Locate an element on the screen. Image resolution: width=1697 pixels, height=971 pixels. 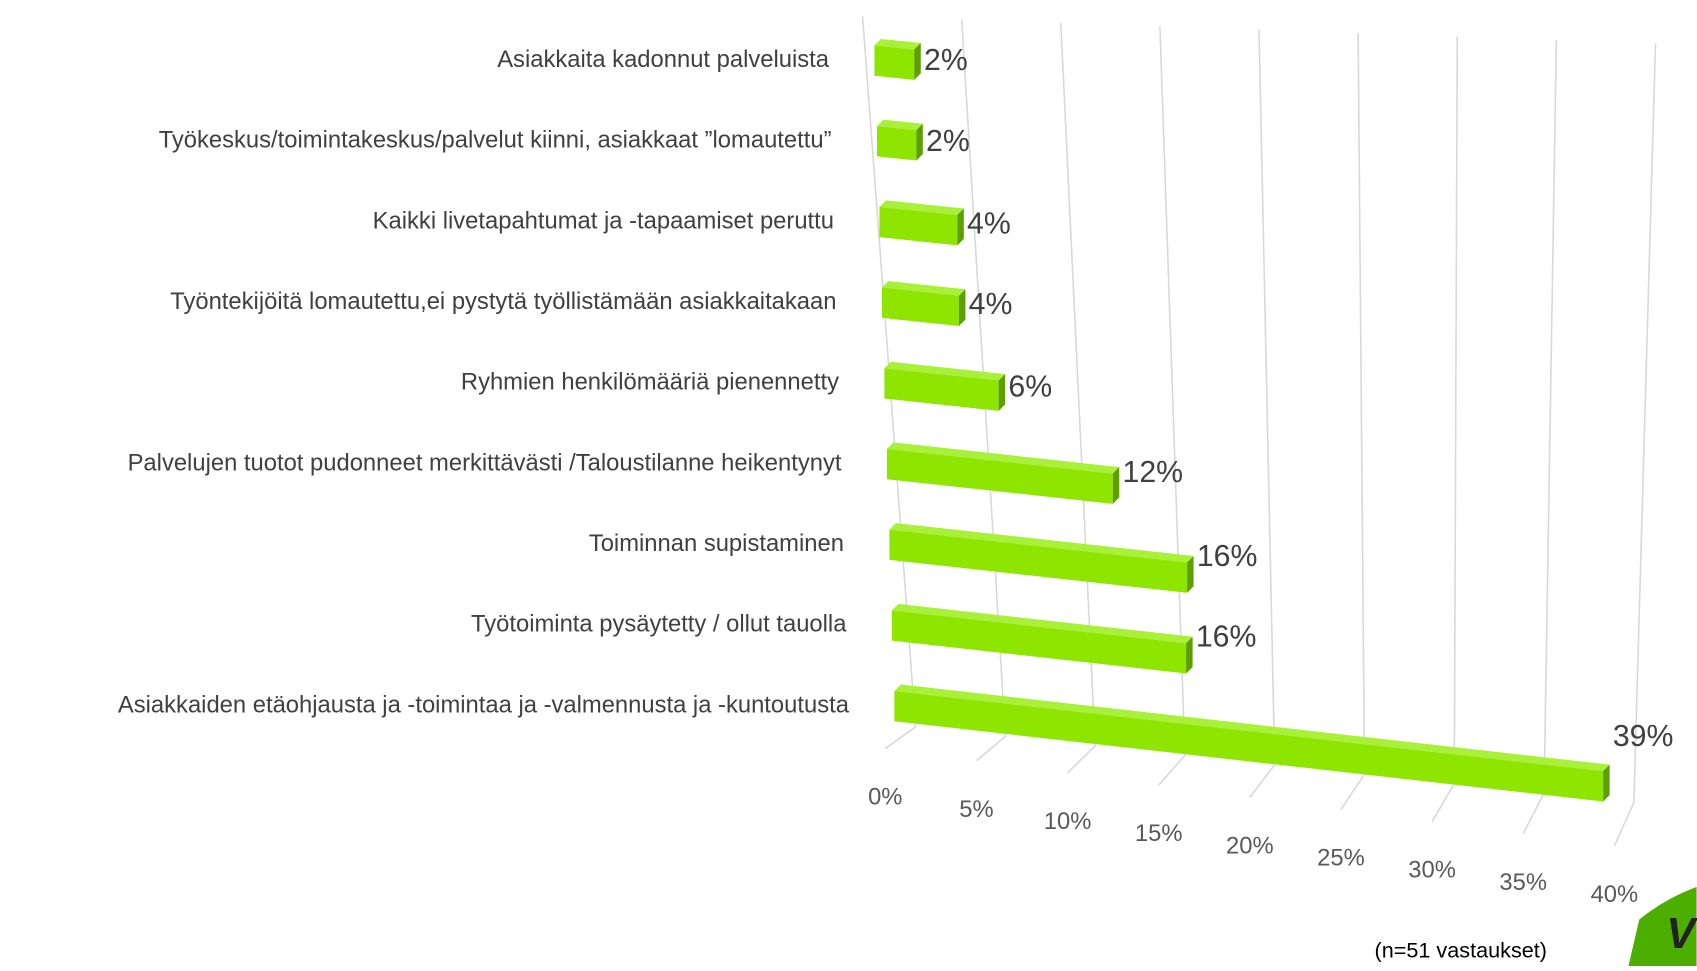
logo-letter: V is located at coordinates (1681, 934).